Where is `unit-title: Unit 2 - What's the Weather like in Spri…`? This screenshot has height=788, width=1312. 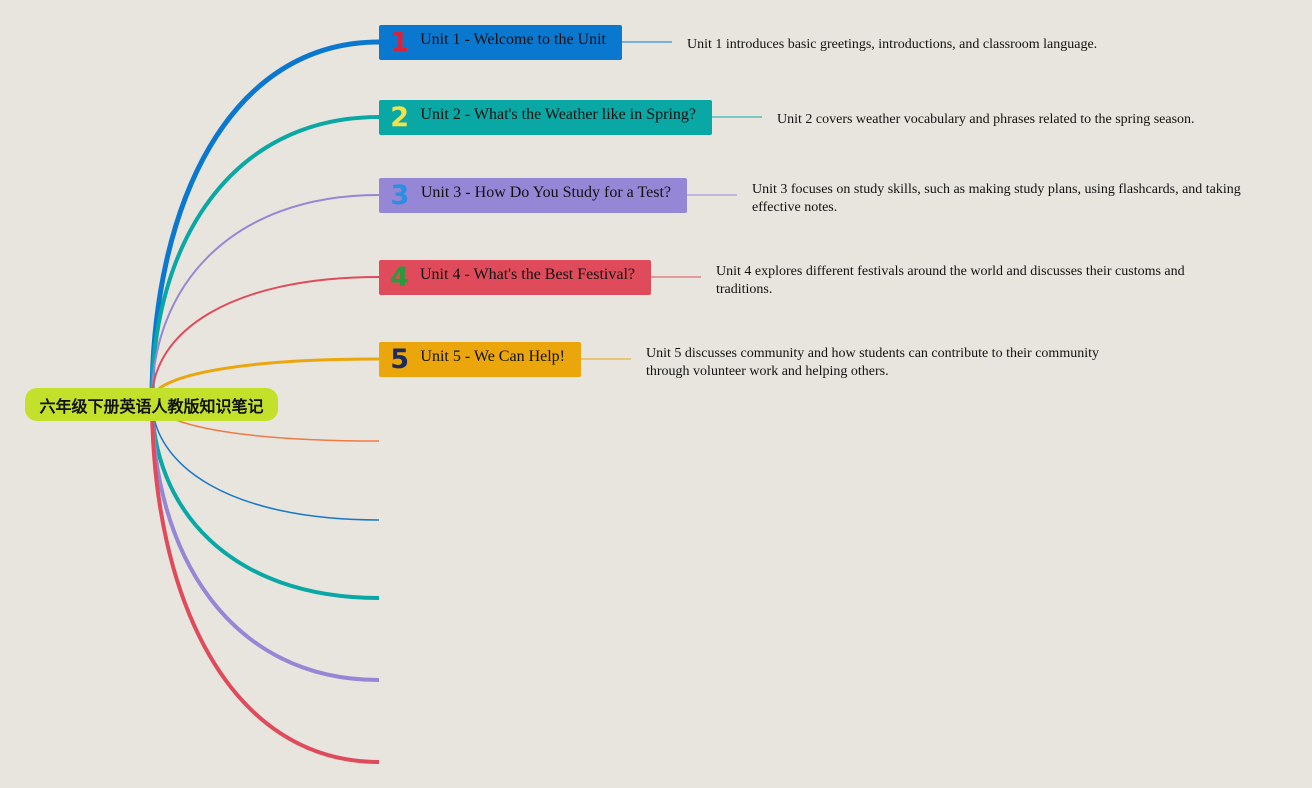
unit-title: Unit 2 - What's the Weather like in Spri… is located at coordinates (558, 114).